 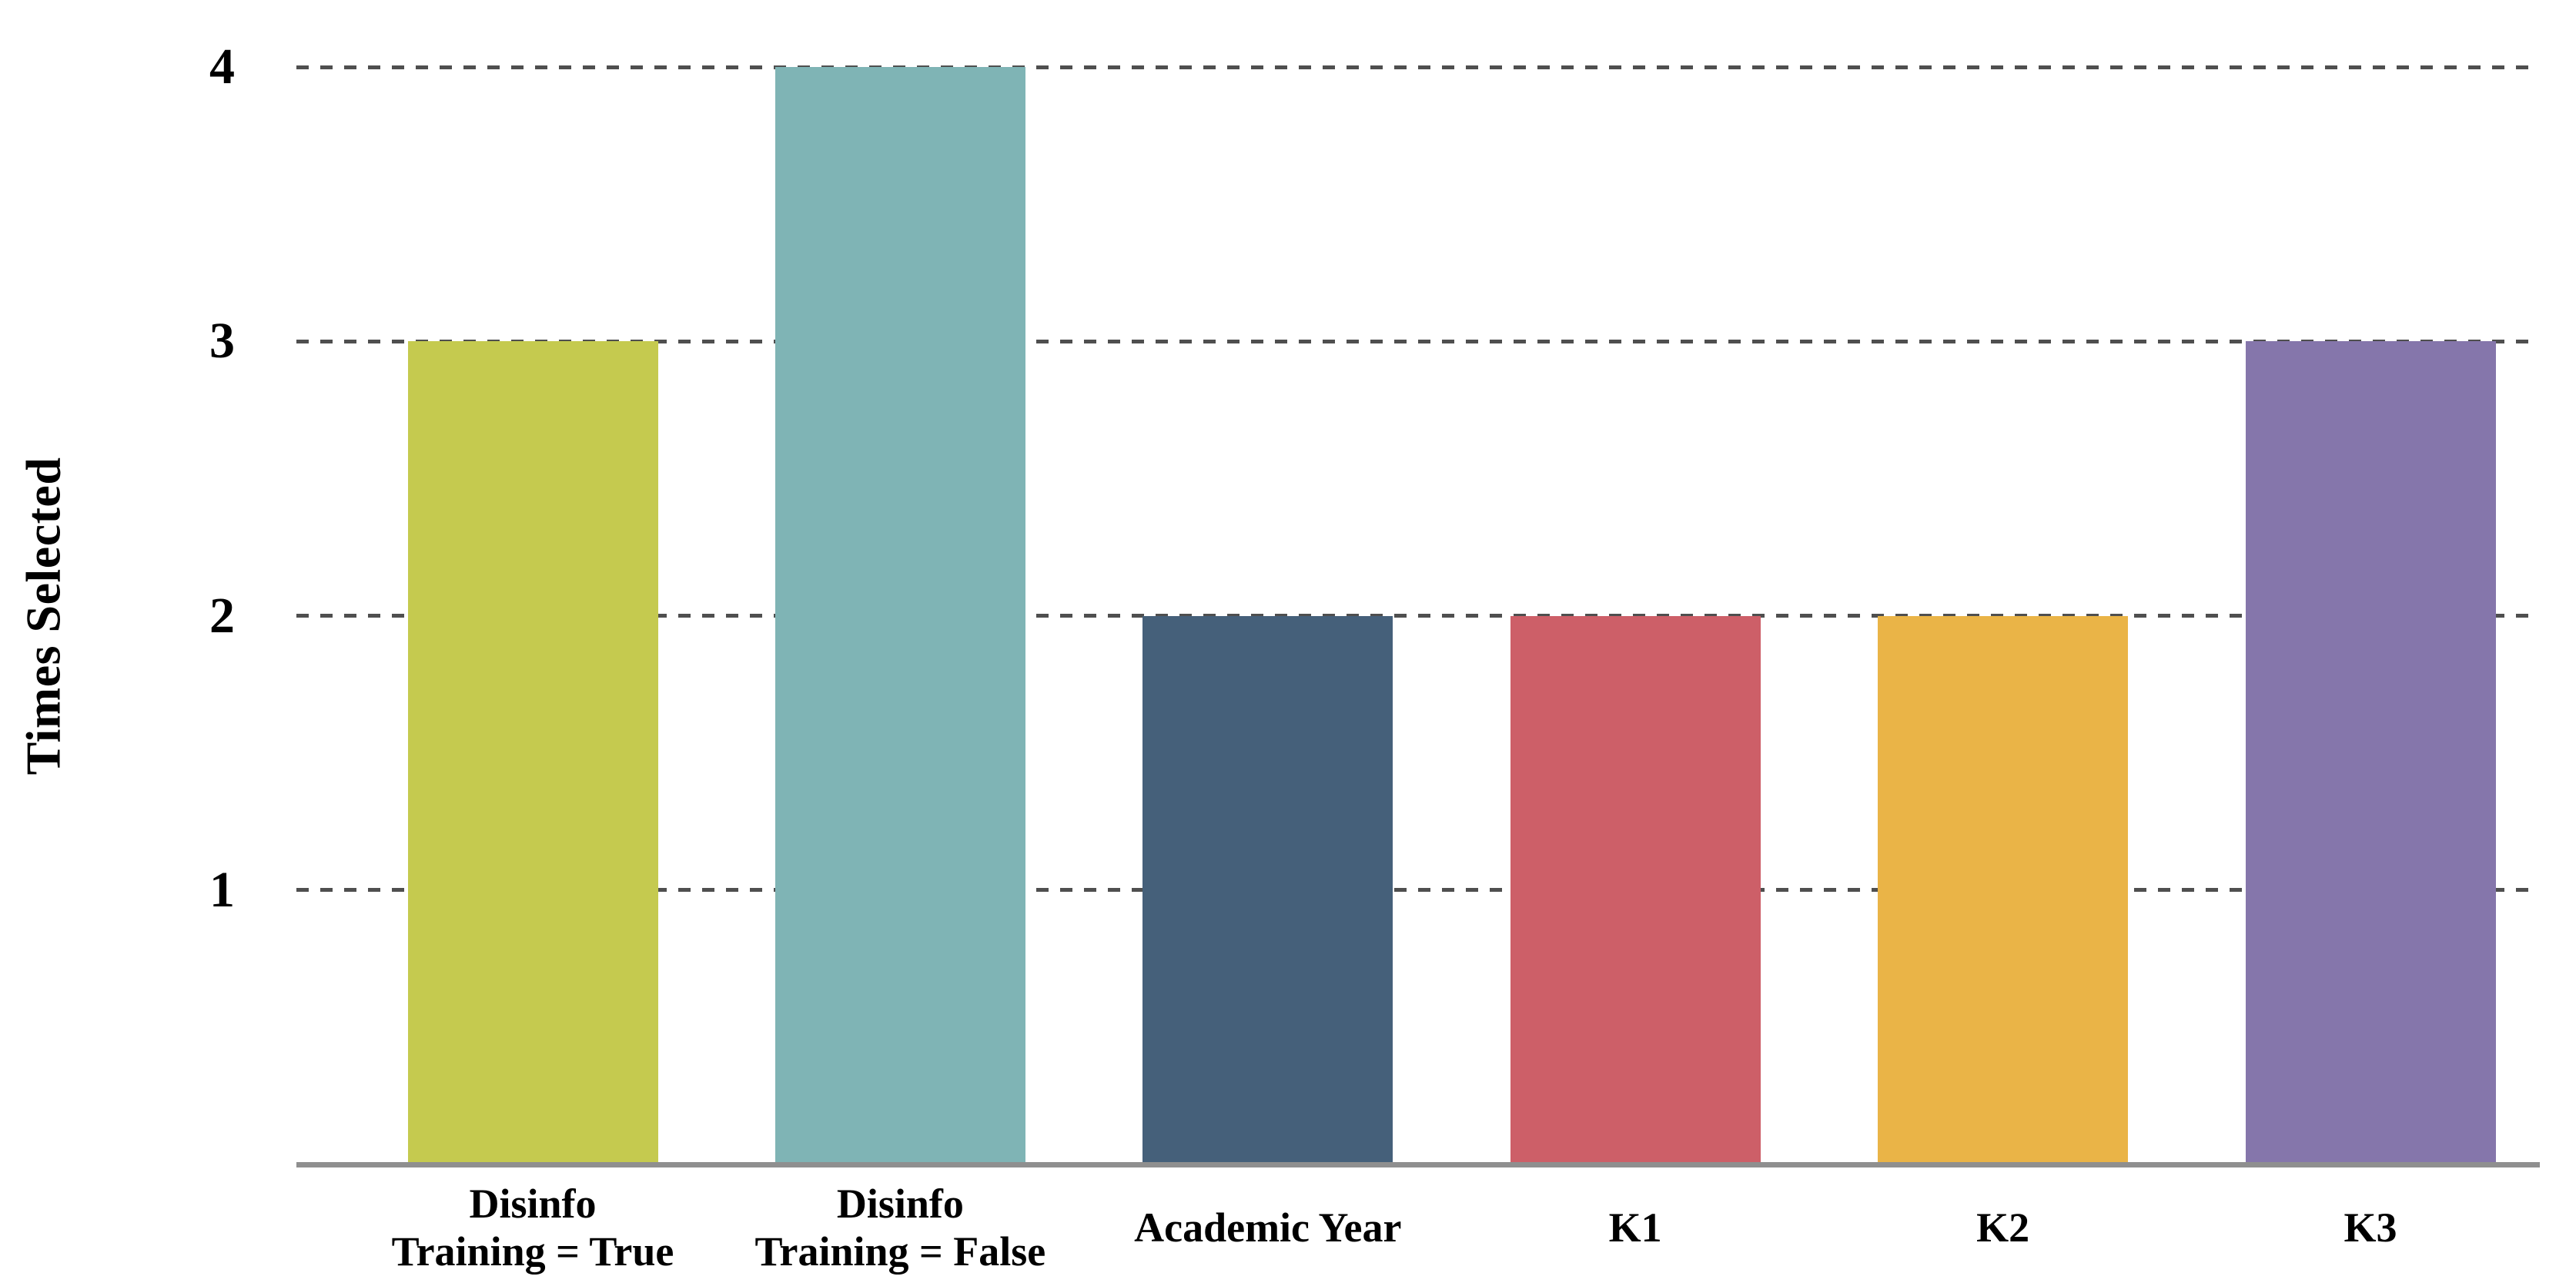 I want to click on x-category-label-2: Disinfo Training = False, so click(x=900, y=1228).